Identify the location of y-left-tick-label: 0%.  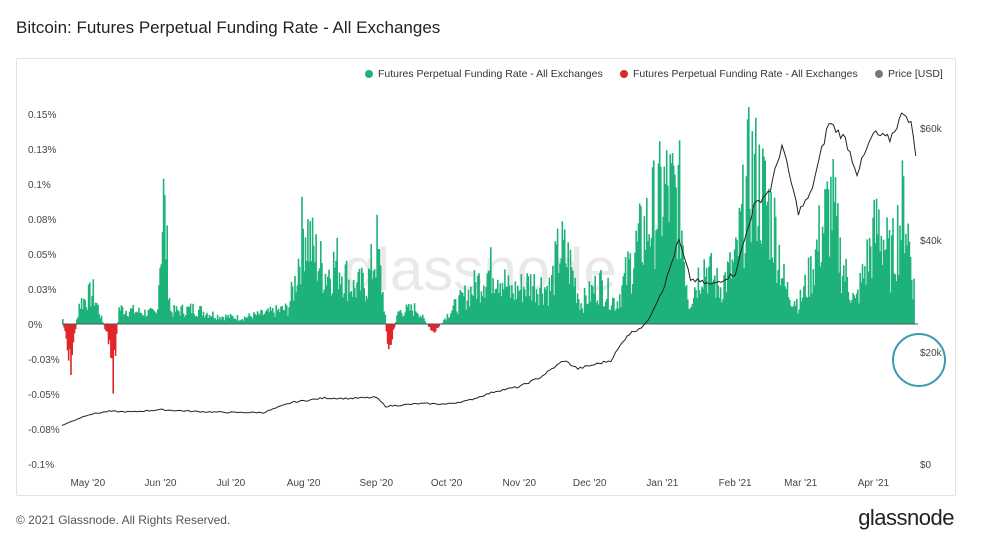
(35, 325).